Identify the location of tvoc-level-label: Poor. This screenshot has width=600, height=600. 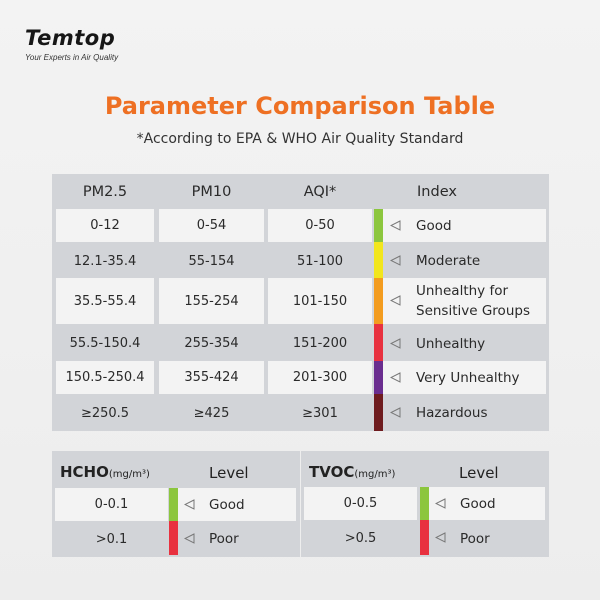
(475, 538).